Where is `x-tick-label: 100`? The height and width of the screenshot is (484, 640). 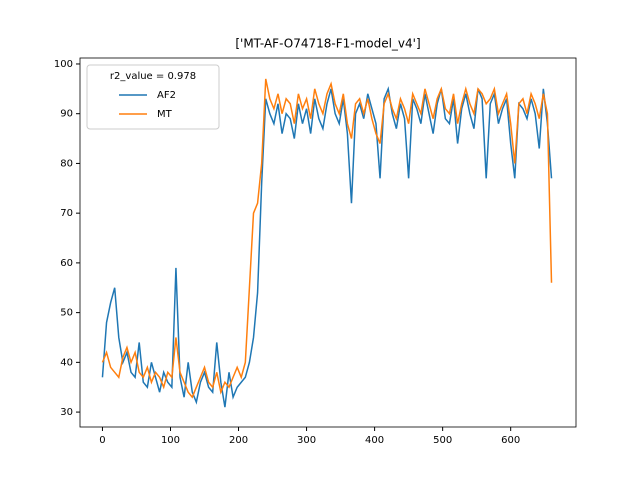
x-tick-label: 100 is located at coordinates (170, 440).